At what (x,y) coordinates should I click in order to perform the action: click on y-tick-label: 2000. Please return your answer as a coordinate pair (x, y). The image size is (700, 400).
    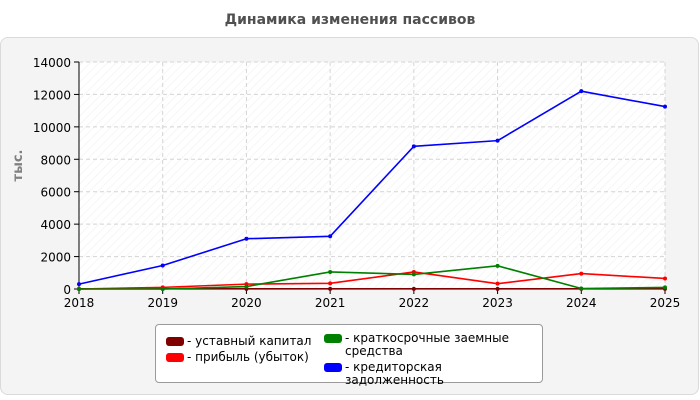
    Looking at the image, I should click on (55, 258).